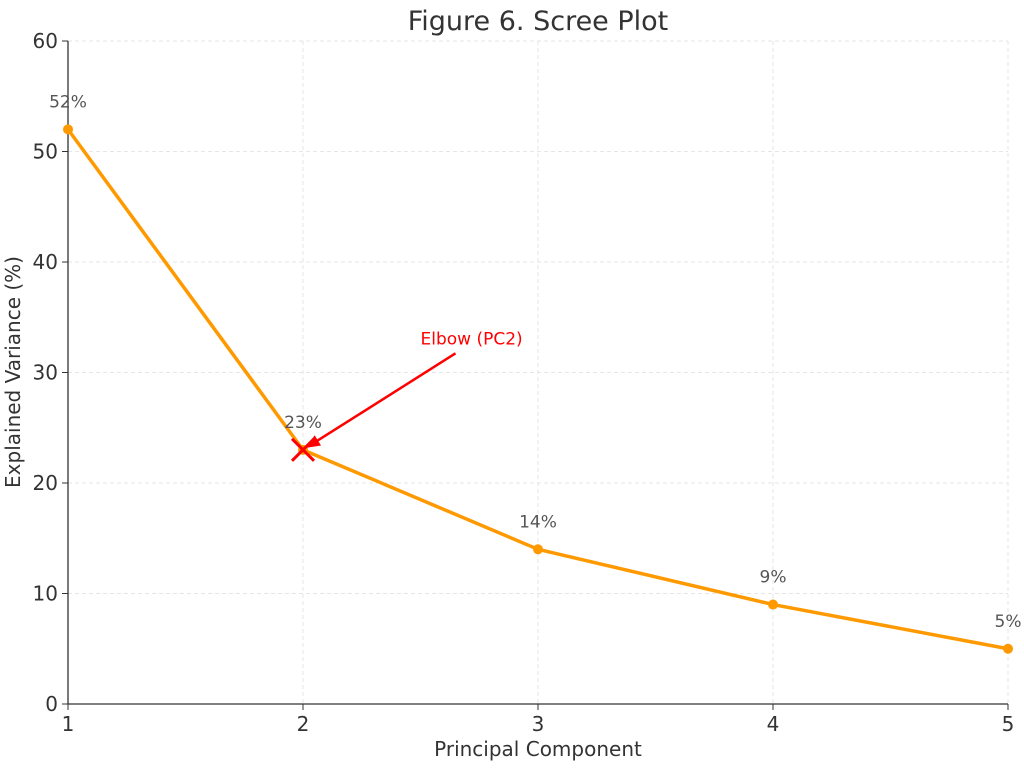  I want to click on y-tick-label: 50, so click(45, 152).